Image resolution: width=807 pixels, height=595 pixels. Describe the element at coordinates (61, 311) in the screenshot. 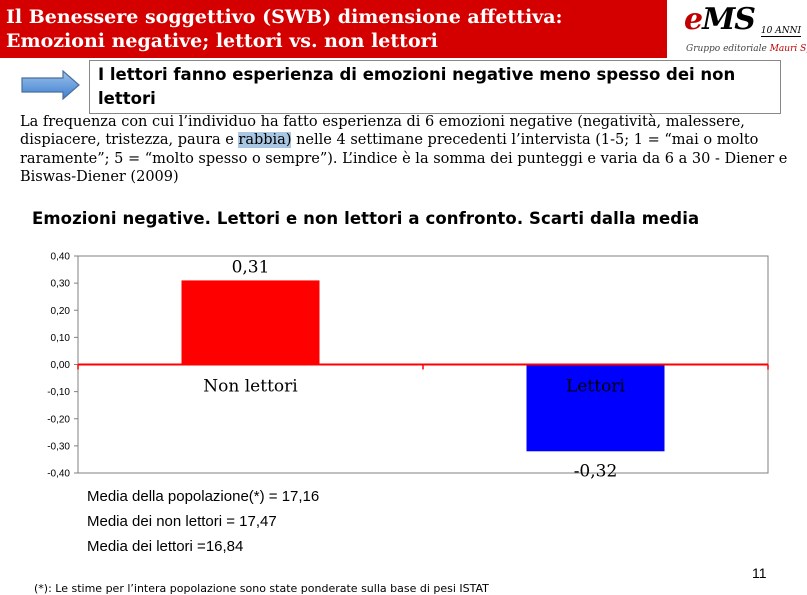

I see `y-tick-label: 0,20` at that location.